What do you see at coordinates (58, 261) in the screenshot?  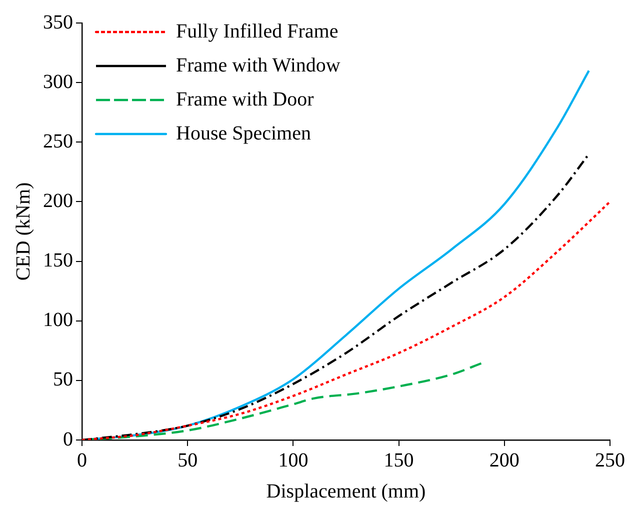 I see `y-tick-label: 150` at bounding box center [58, 261].